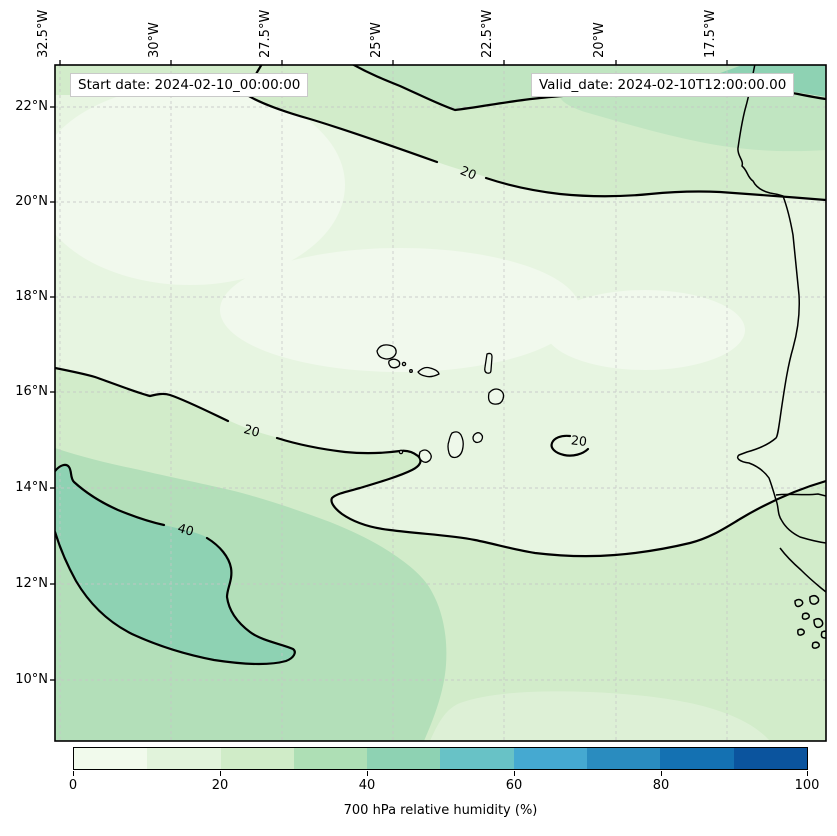  I want to click on ytick-20n: 20°N, so click(31, 201).